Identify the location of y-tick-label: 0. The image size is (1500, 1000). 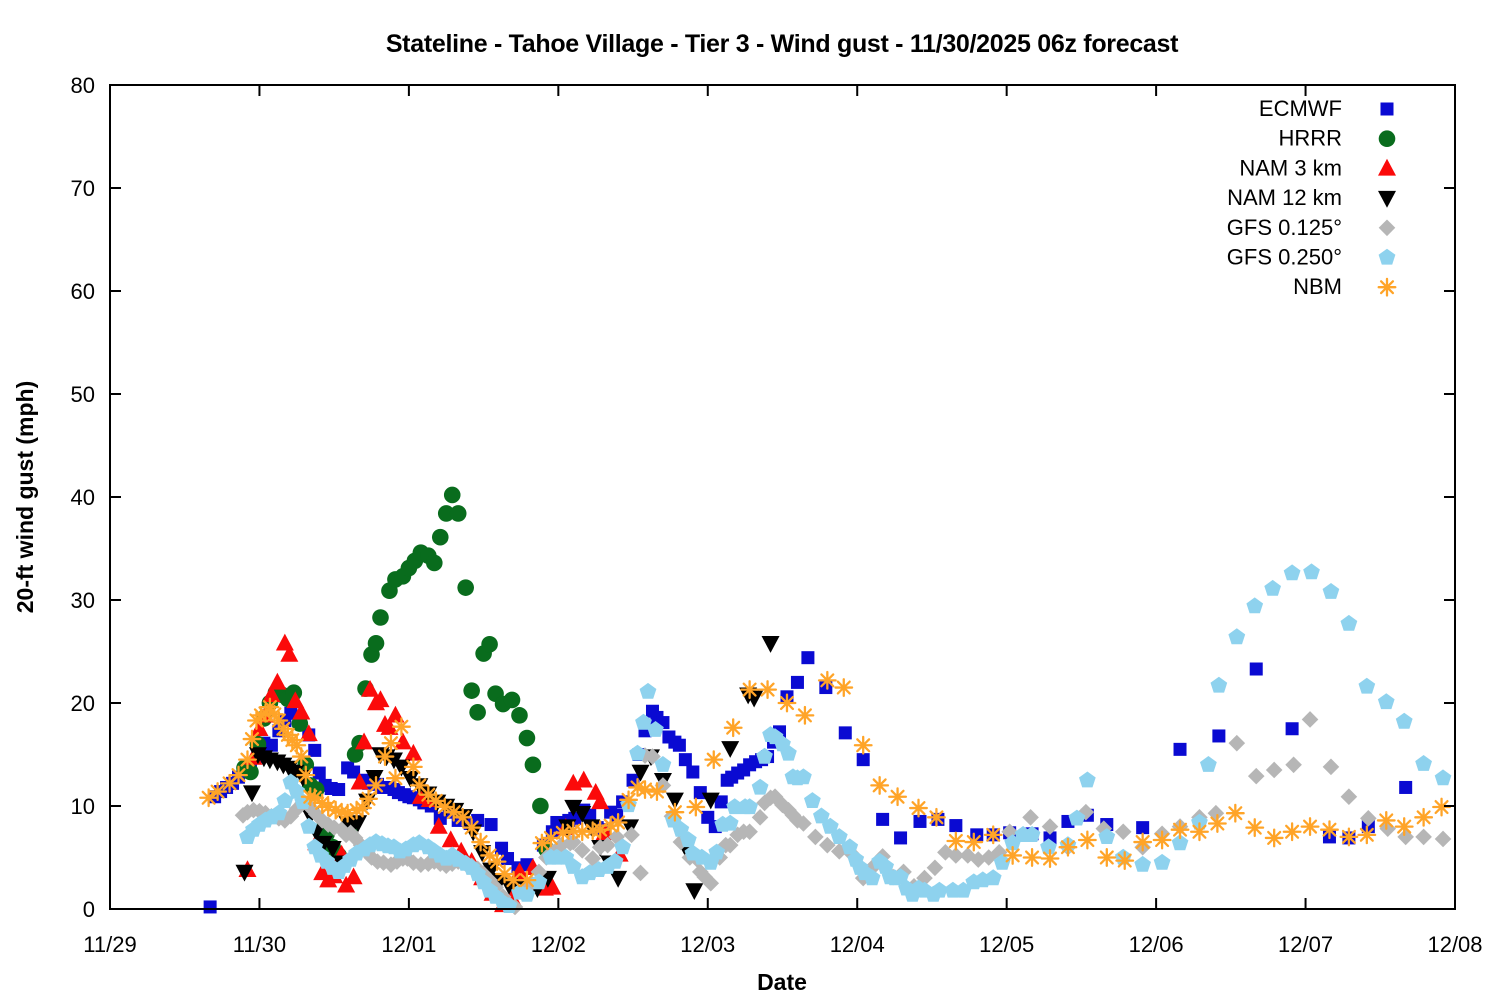
(89, 909).